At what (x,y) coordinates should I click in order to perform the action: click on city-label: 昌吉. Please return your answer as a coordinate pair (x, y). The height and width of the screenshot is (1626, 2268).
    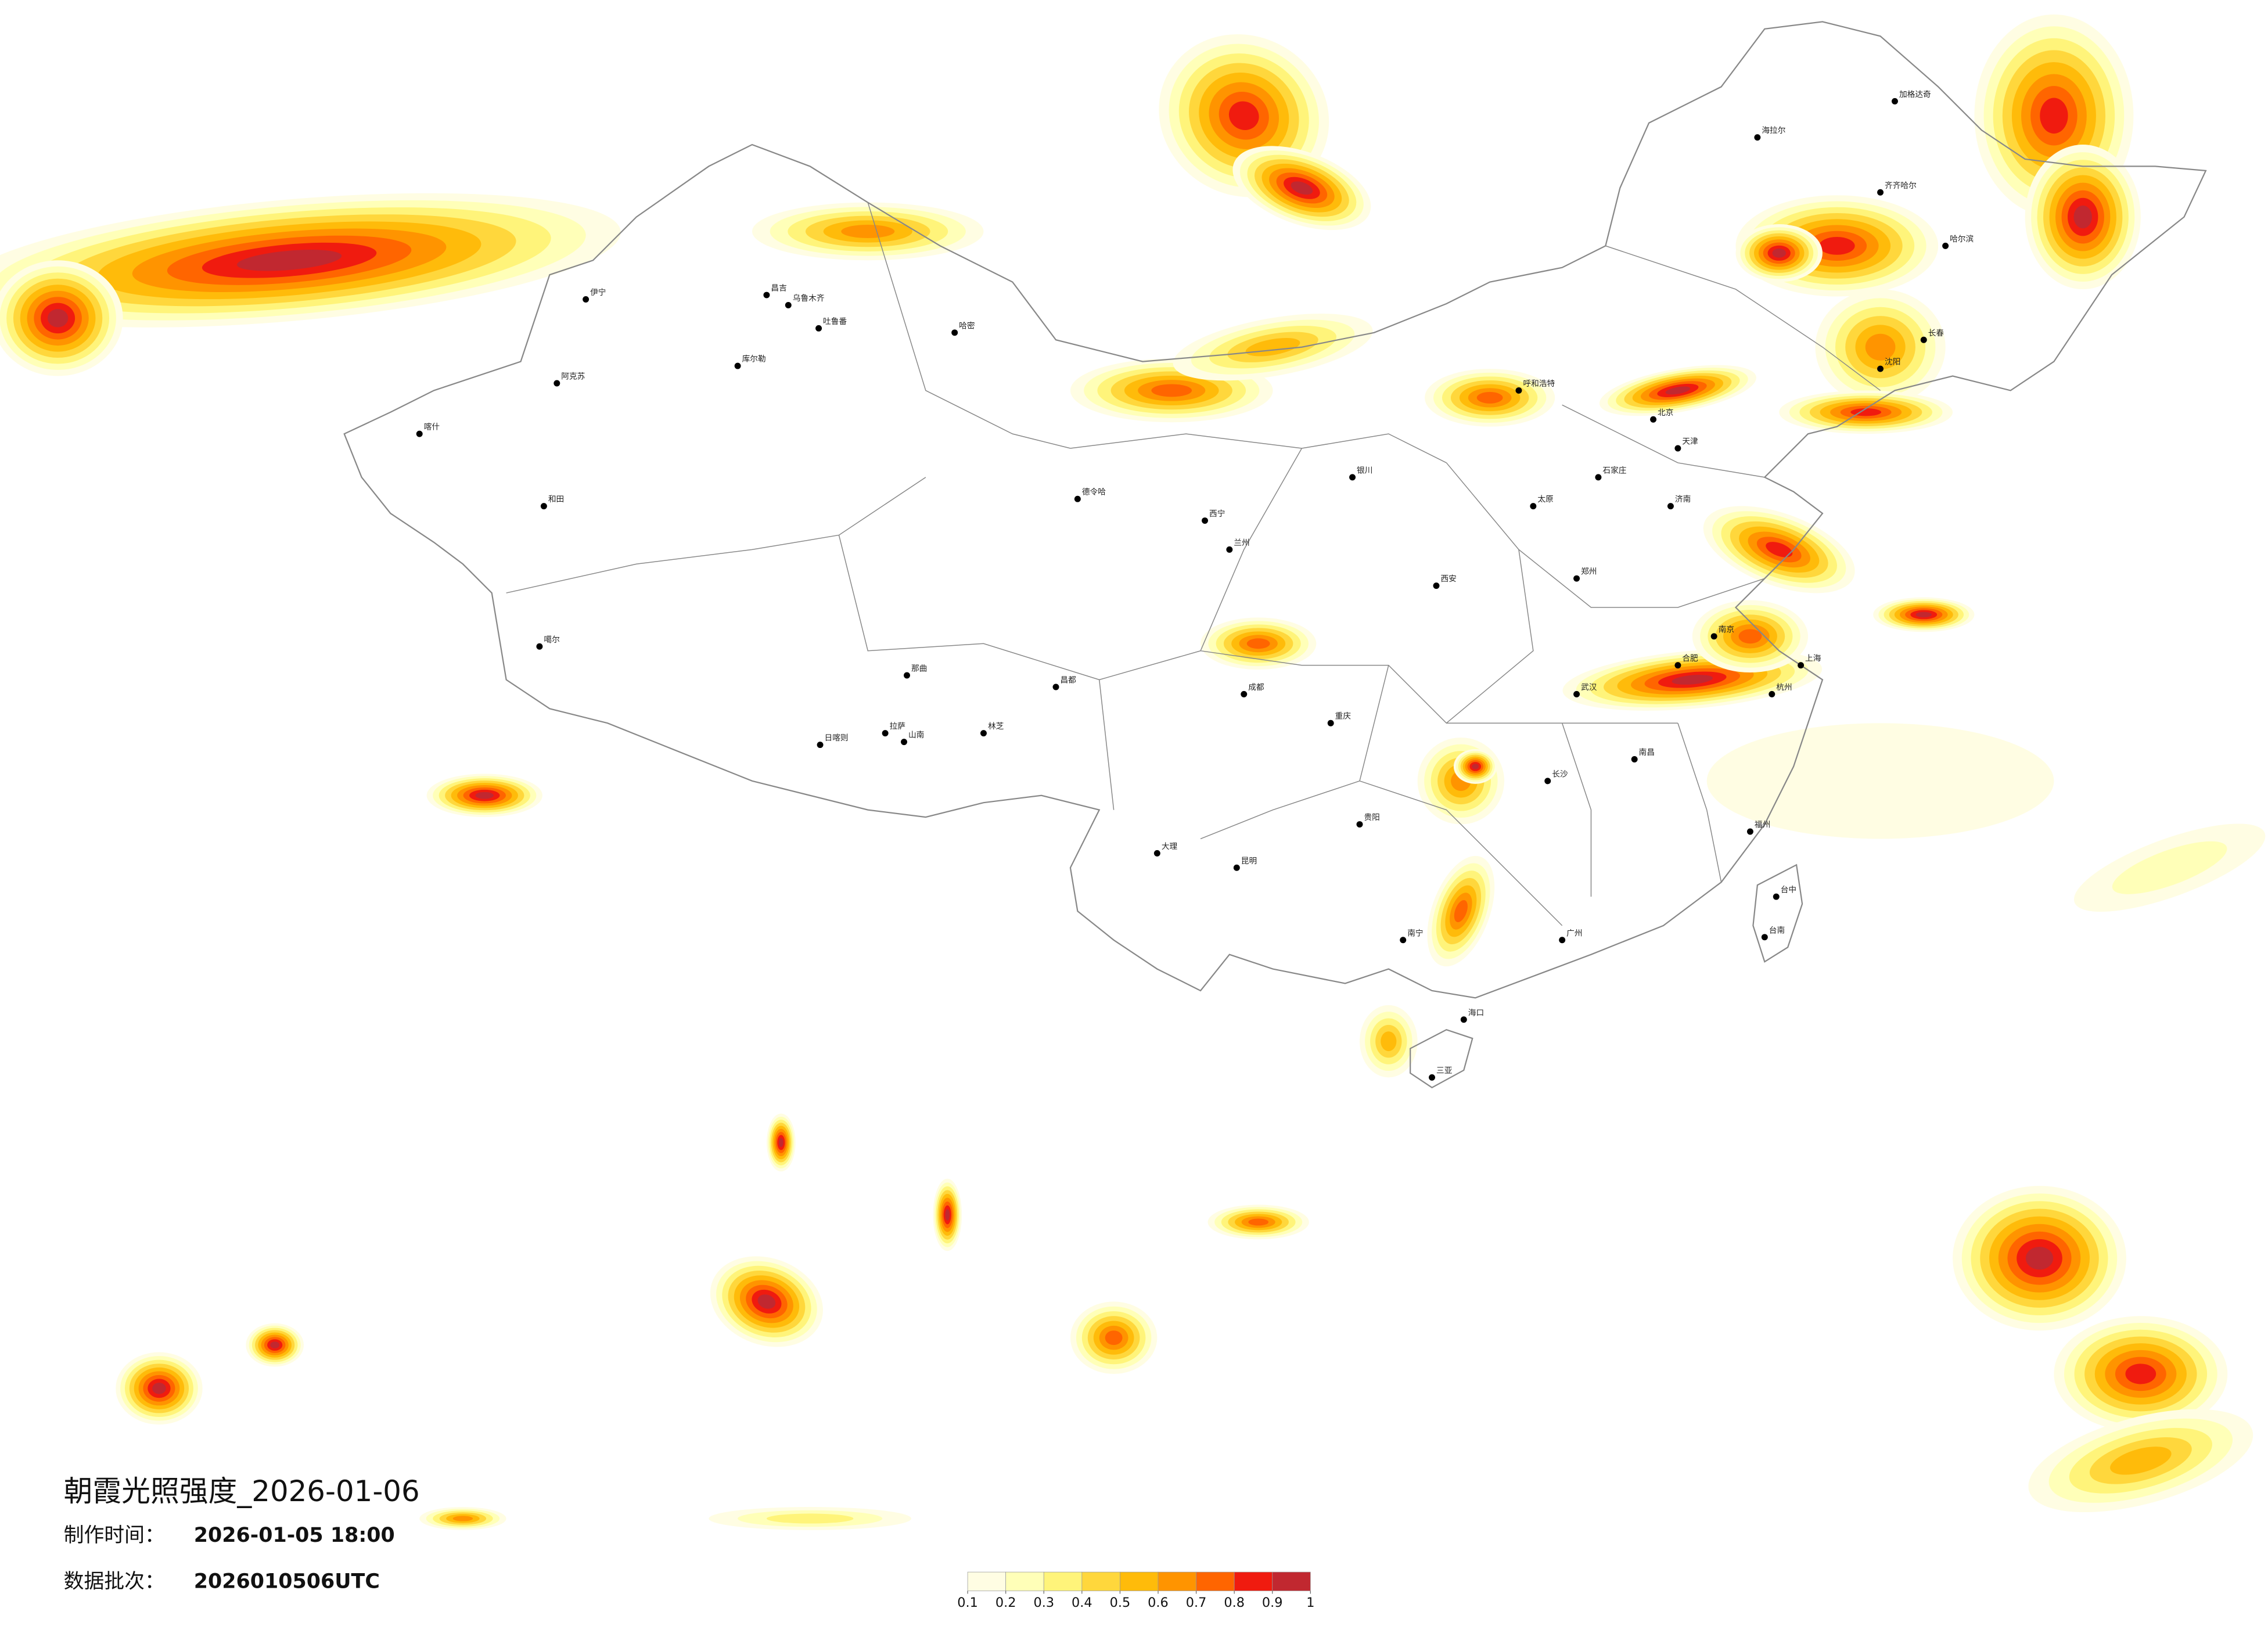
    Looking at the image, I should click on (778, 288).